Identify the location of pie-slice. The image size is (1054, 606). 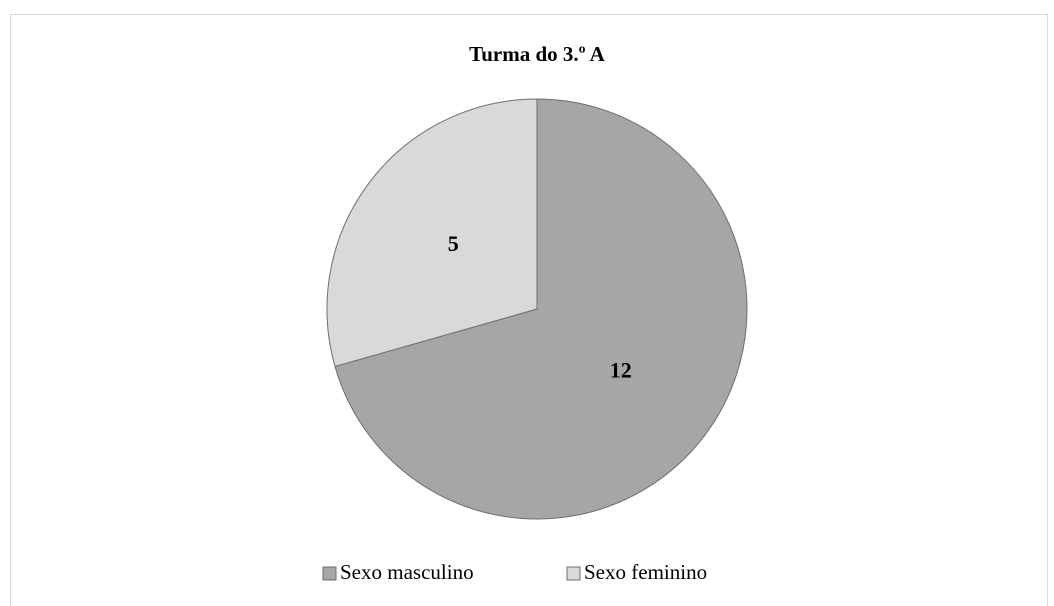
(432, 233).